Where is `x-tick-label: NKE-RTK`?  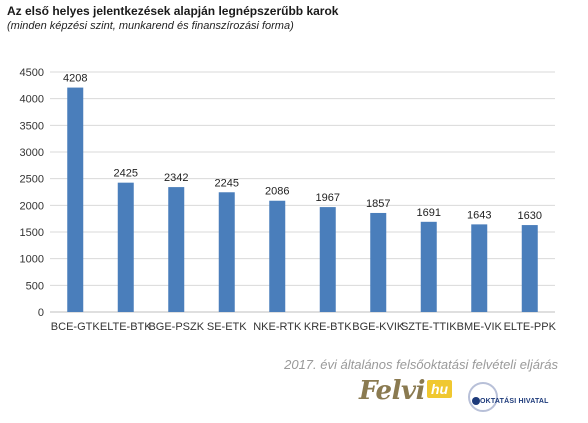
x-tick-label: NKE-RTK is located at coordinates (277, 327).